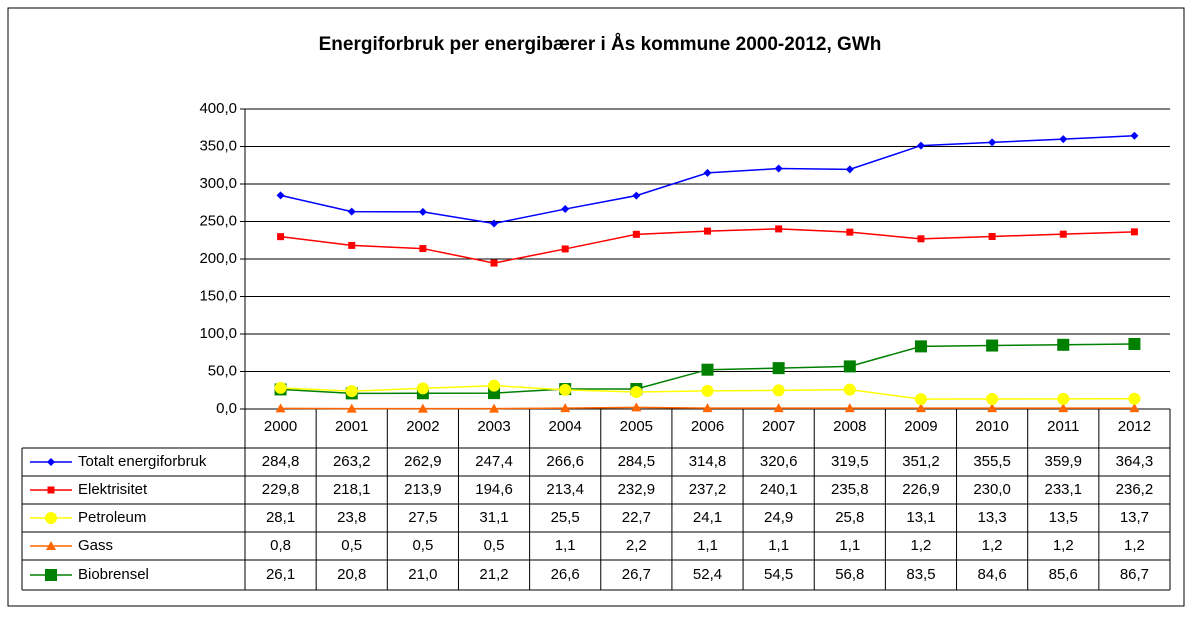 This screenshot has height=620, width=1192. I want to click on table-cell: 52,4, so click(707, 574).